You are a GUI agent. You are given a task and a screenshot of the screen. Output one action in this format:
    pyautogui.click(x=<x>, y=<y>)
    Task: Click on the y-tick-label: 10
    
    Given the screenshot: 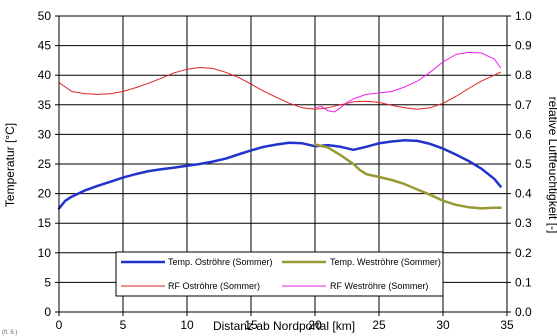 What is the action you would take?
    pyautogui.click(x=45, y=253)
    